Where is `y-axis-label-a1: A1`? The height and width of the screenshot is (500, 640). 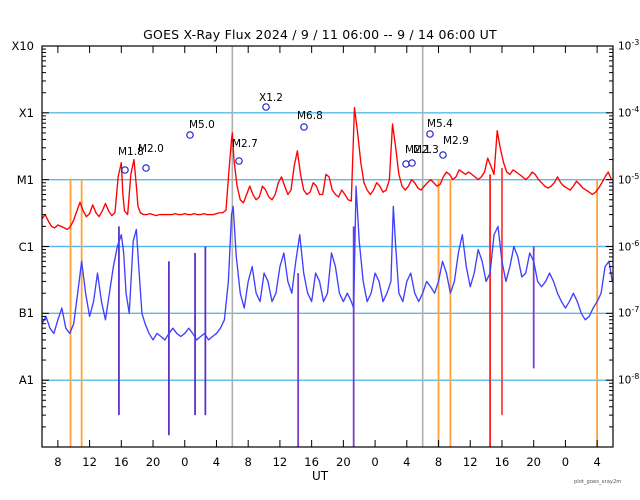 y-axis-label-a1: A1 is located at coordinates (26, 380).